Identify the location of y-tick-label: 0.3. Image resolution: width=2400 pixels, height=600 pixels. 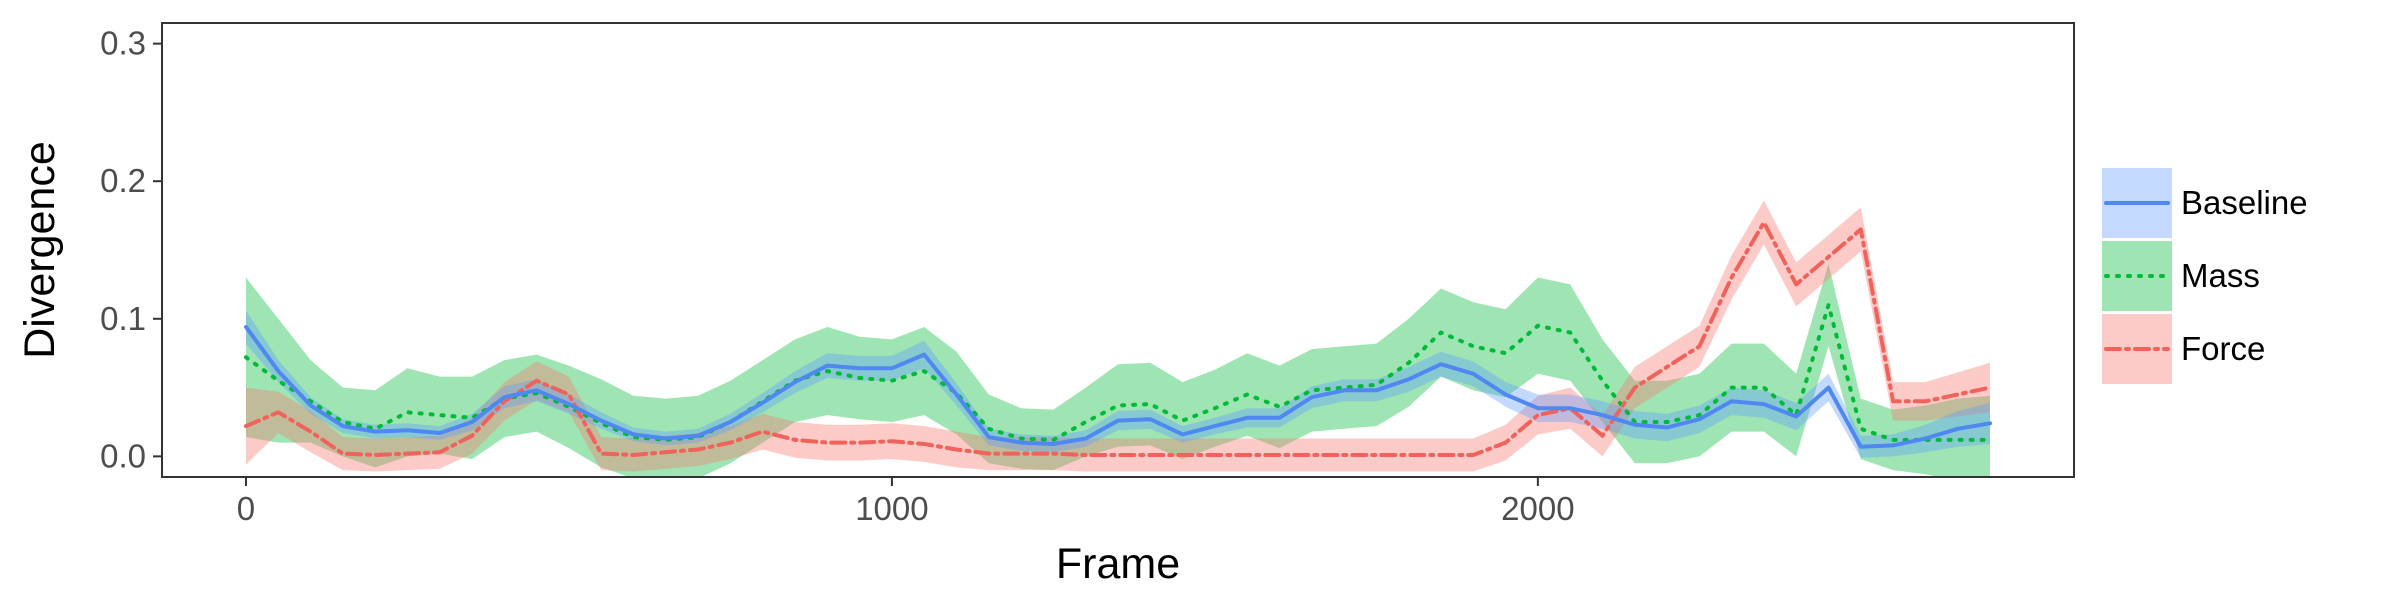
(123, 43).